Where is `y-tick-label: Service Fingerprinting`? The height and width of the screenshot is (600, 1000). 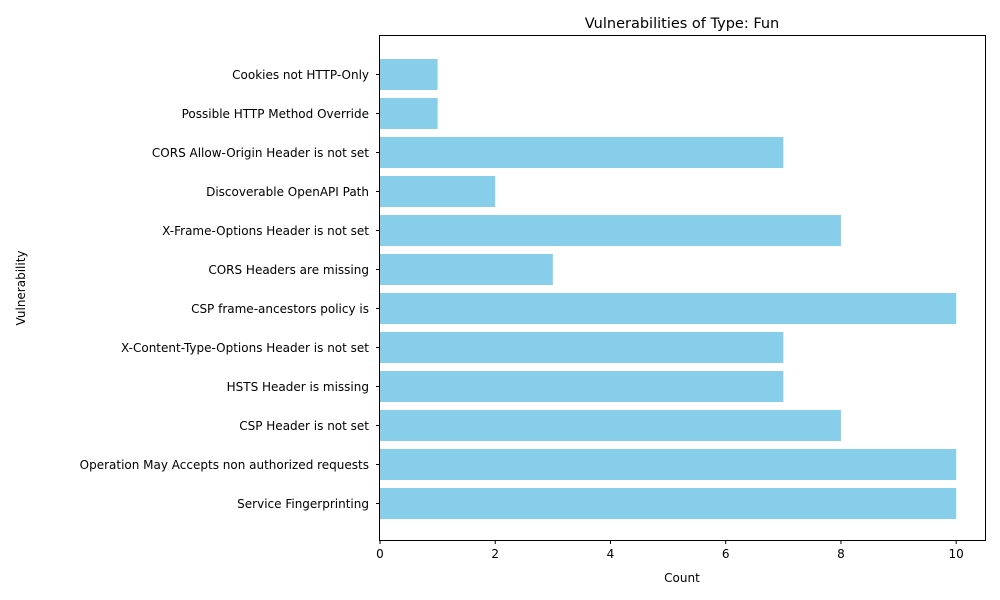
y-tick-label: Service Fingerprinting is located at coordinates (303, 504).